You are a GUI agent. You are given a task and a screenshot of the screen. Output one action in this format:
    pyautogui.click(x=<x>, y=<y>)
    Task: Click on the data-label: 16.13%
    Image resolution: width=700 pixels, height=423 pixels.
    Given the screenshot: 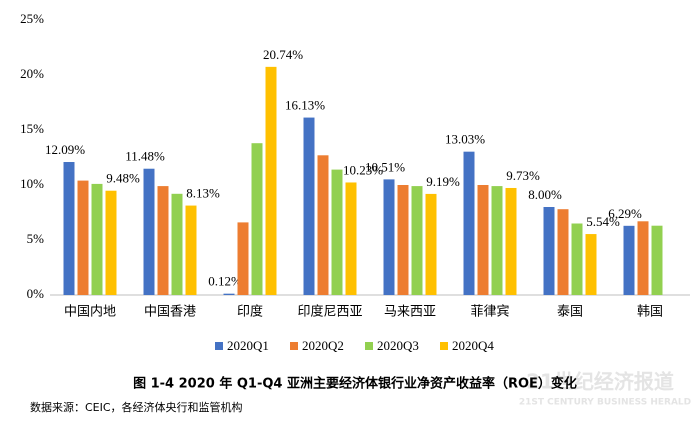 What is the action you would take?
    pyautogui.click(x=305, y=105)
    